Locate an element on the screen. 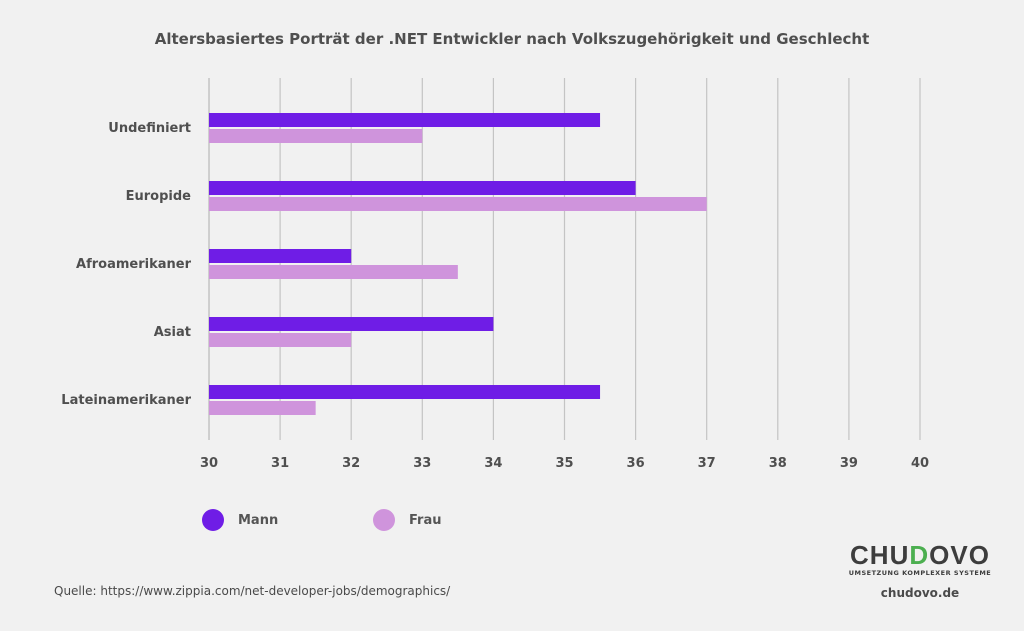  category-label: Afroamerikaner is located at coordinates (134, 264).